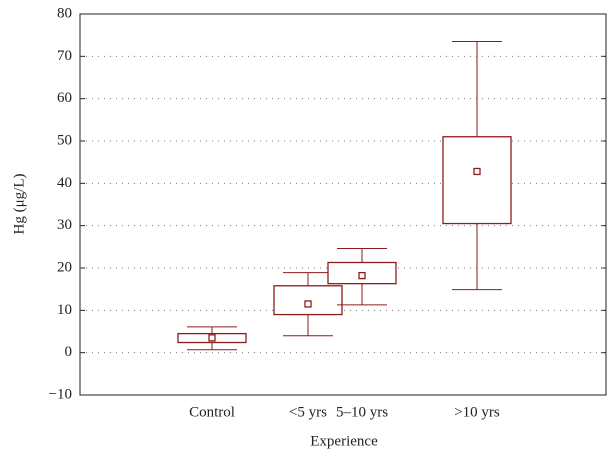 This screenshot has height=460, width=608. I want to click on x-tick-label: Control, so click(212, 412).